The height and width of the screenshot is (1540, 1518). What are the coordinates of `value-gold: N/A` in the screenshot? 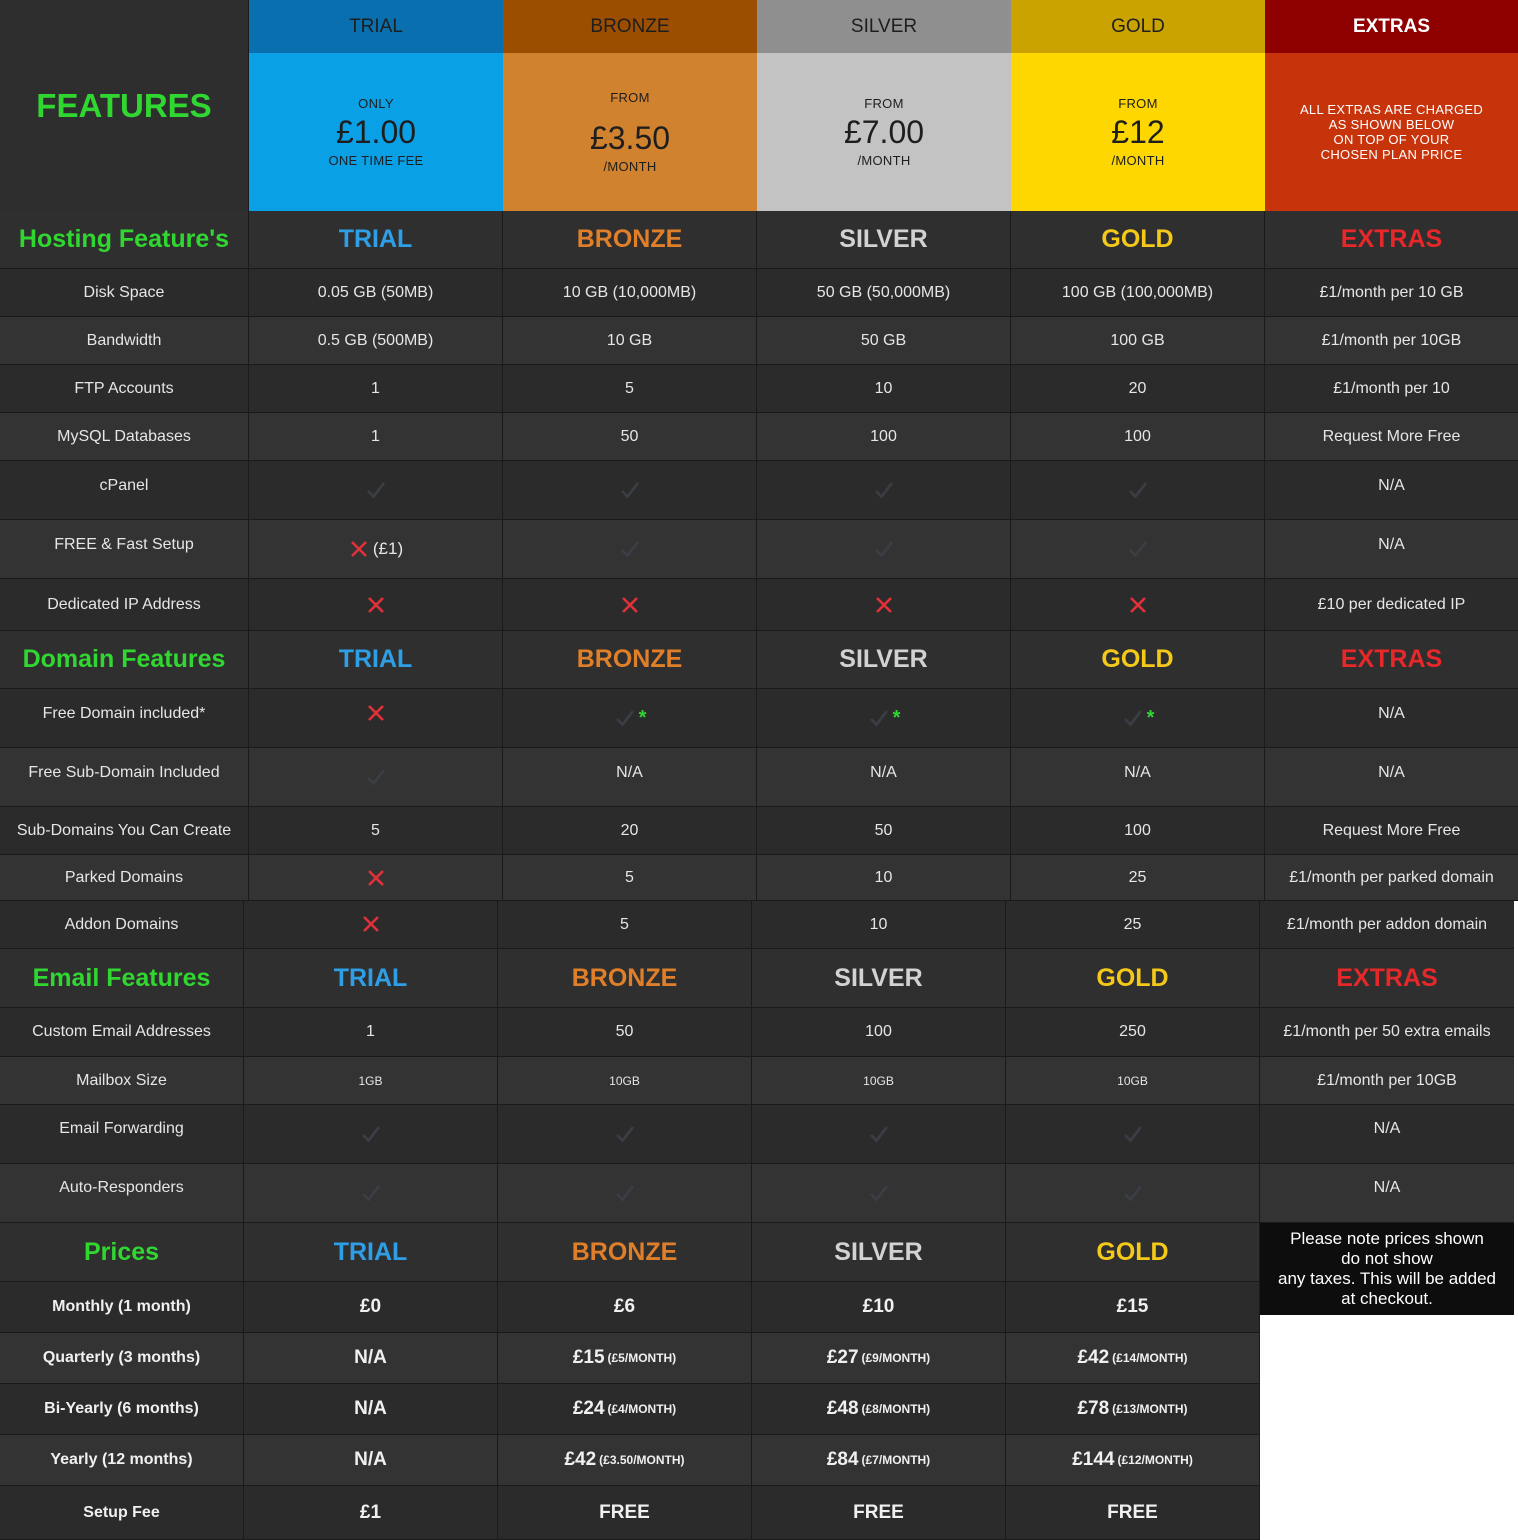 It's located at (1138, 777).